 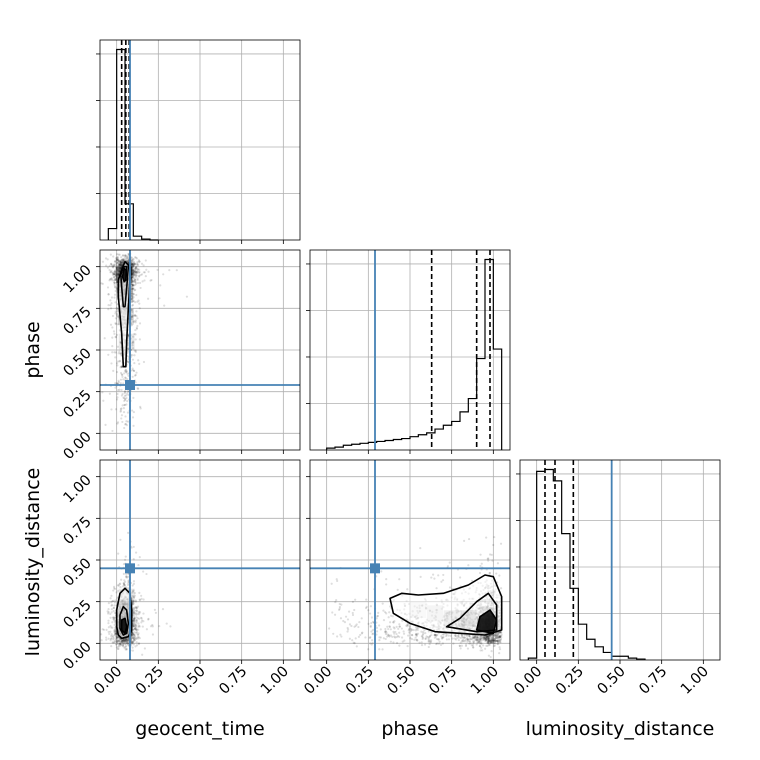 I want to click on histogram-step-phase, so click(x=414, y=354).